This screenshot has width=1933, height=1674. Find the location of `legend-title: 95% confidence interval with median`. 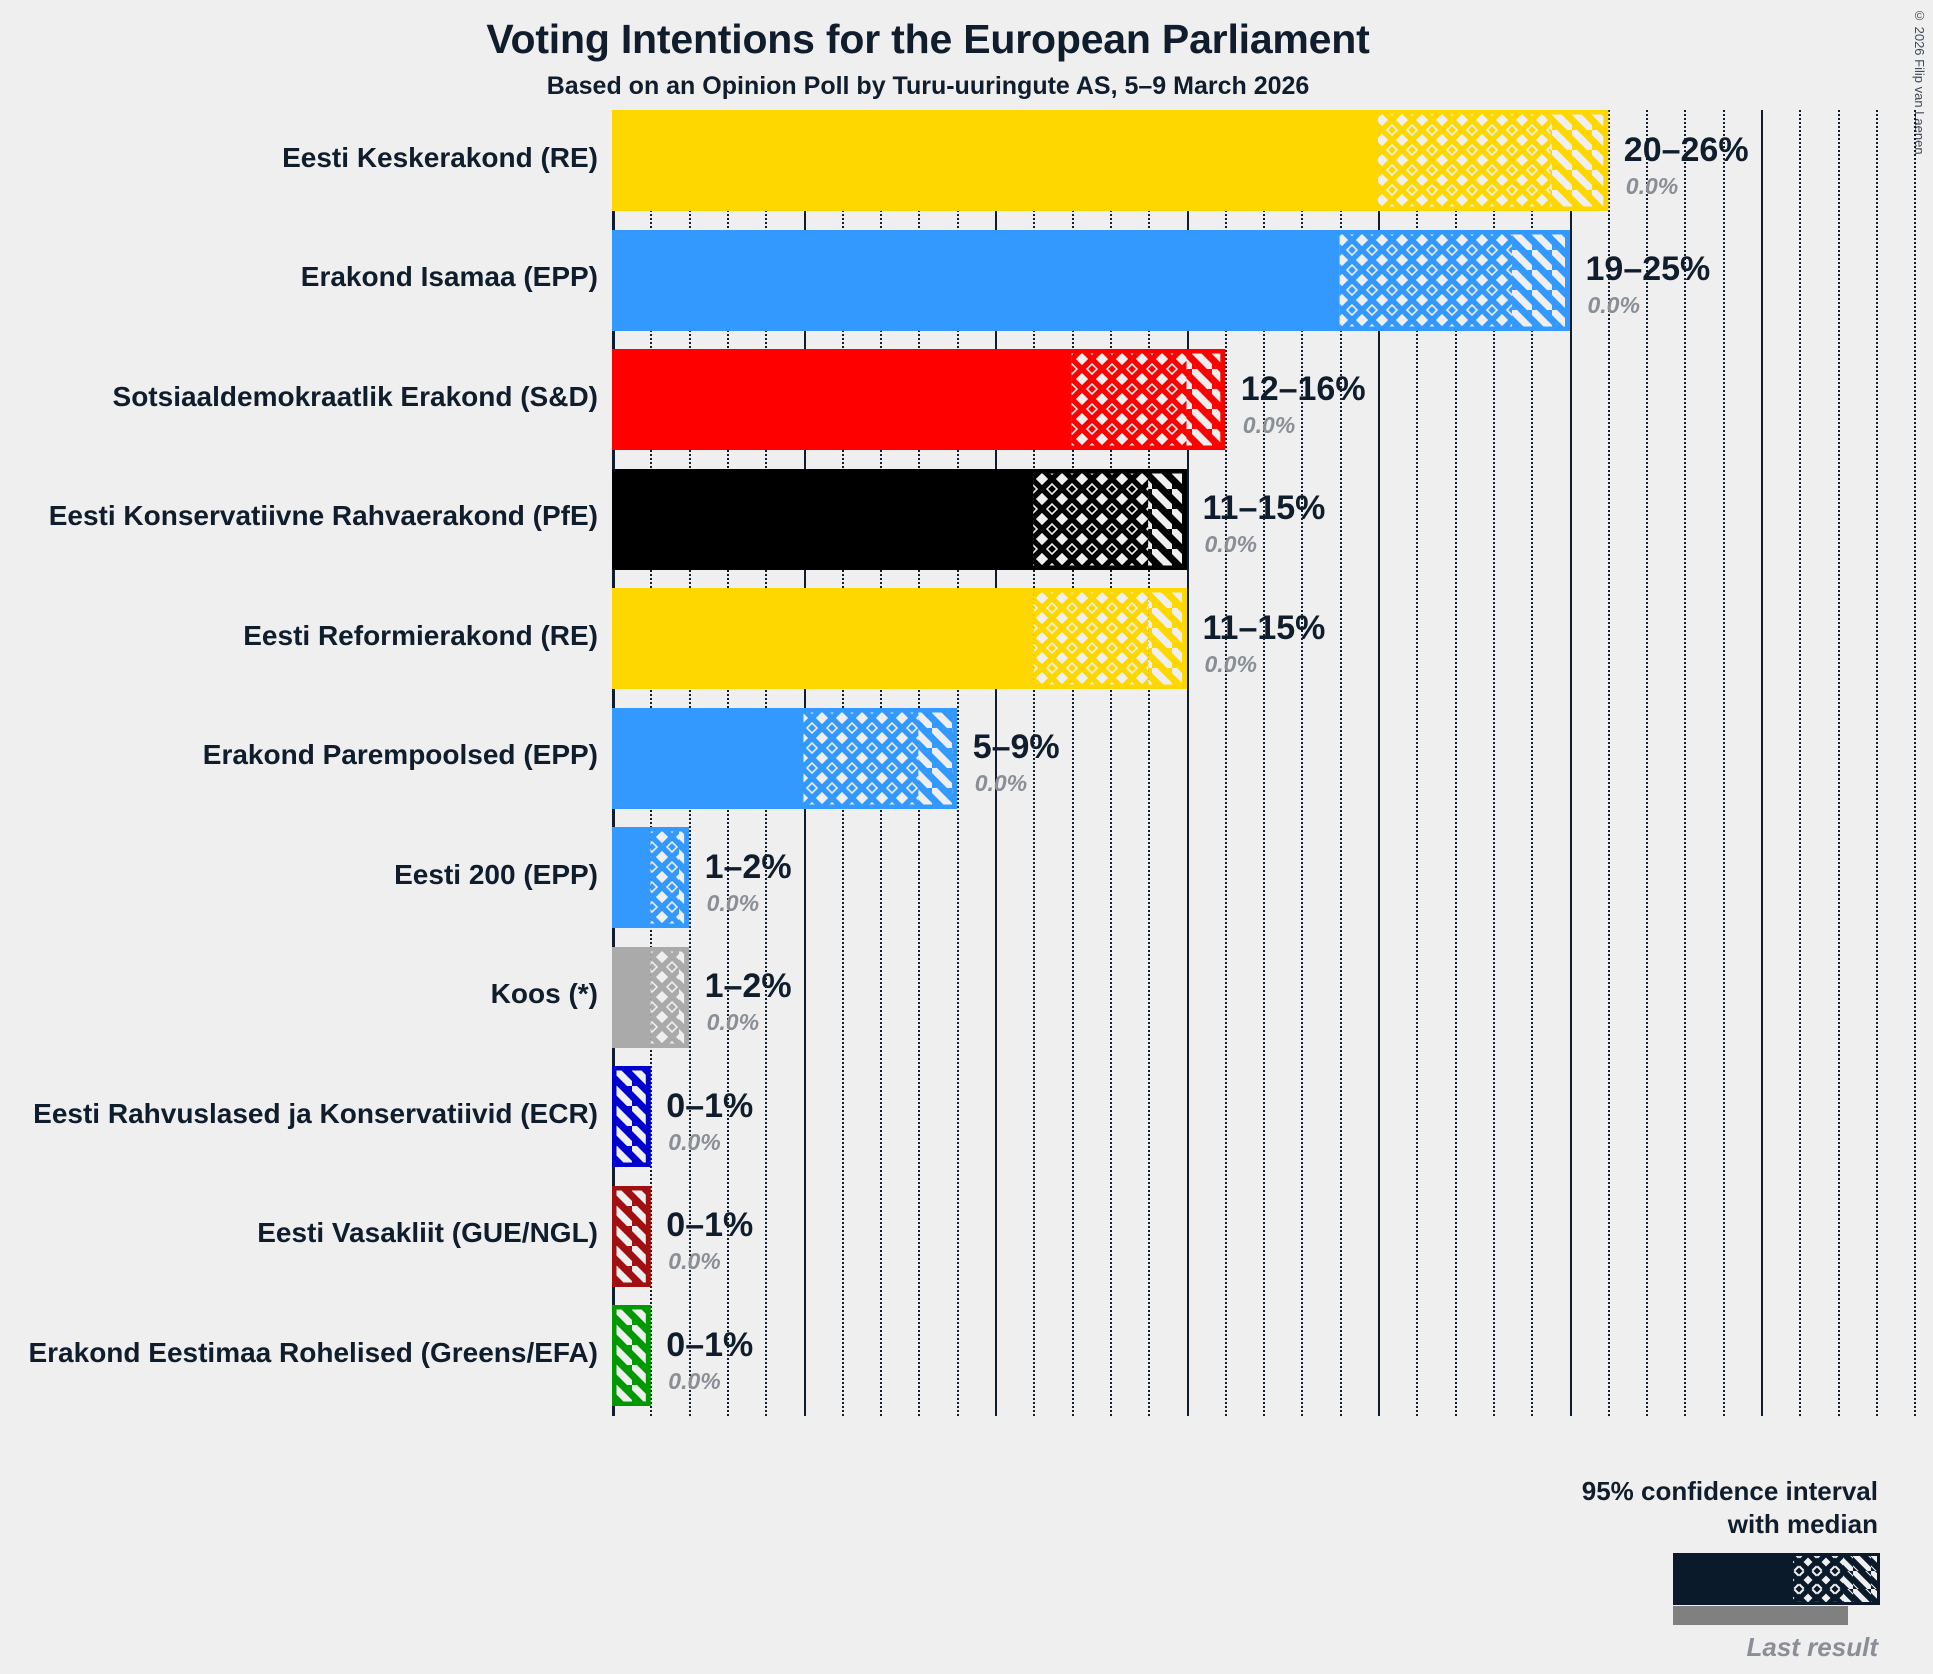

legend-title: 95% confidence interval with median is located at coordinates (1730, 1507).